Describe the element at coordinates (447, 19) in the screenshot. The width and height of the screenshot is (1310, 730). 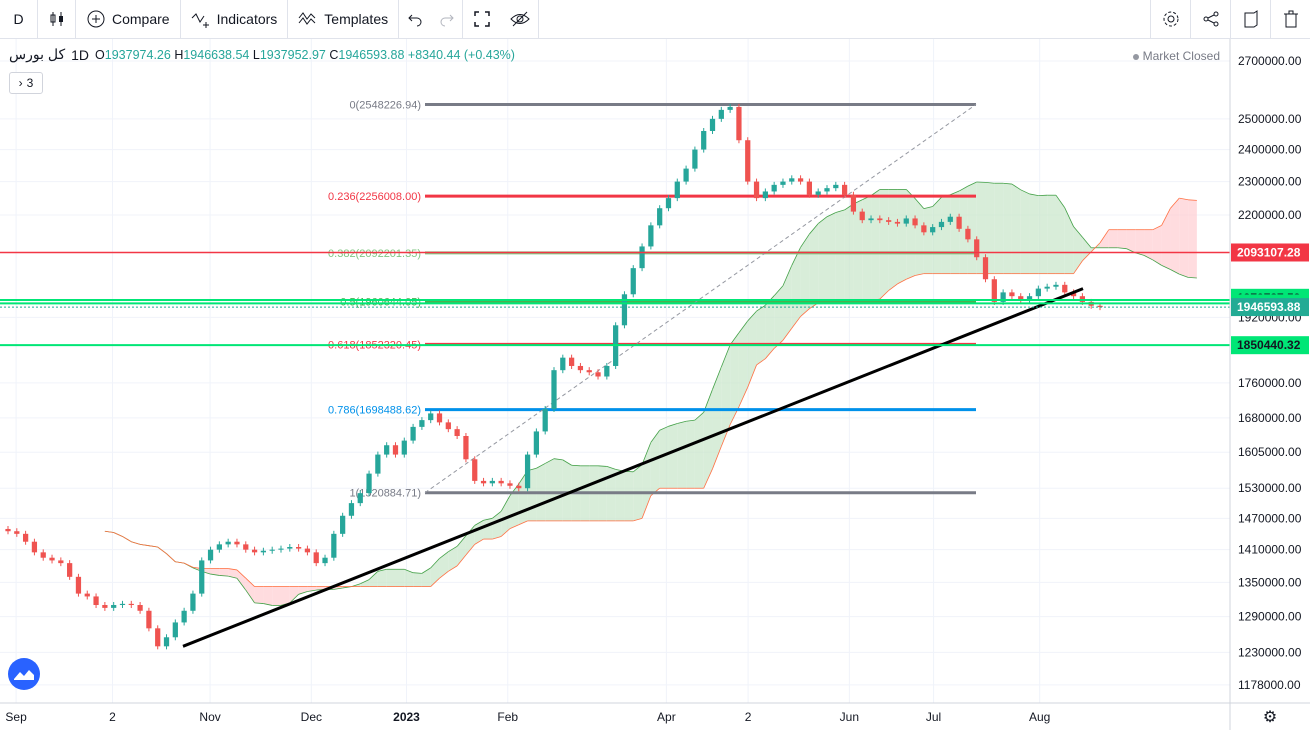
I see `redo-button` at that location.